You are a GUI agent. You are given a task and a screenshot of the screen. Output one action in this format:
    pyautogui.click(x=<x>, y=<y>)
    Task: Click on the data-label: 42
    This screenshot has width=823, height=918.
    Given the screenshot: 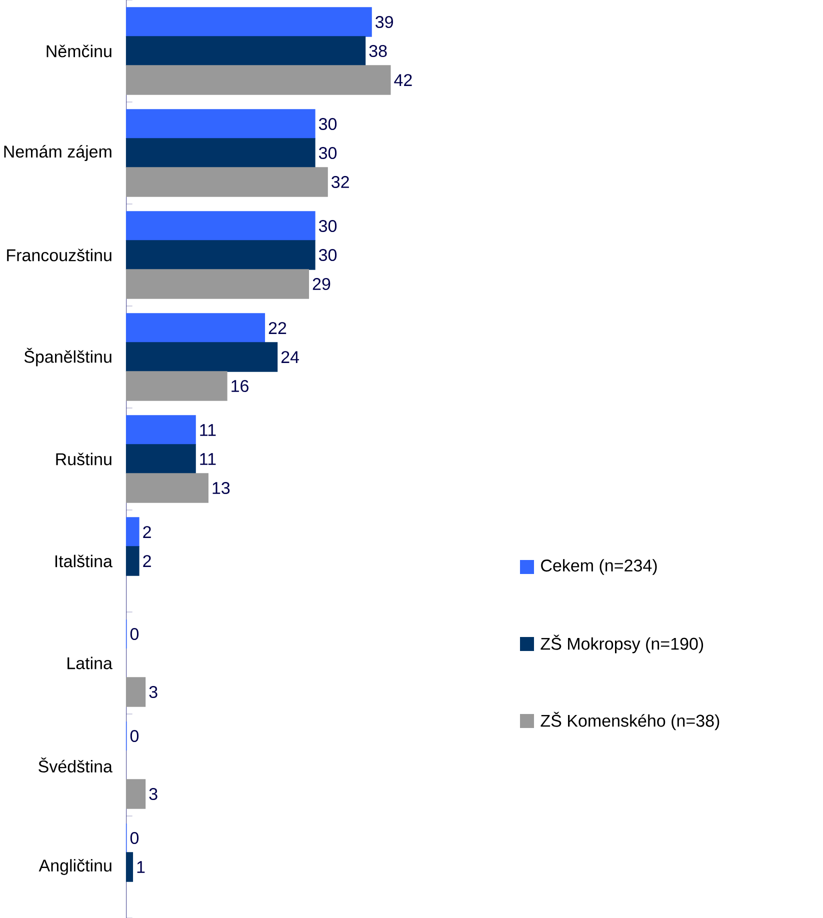 What is the action you would take?
    pyautogui.click(x=403, y=80)
    